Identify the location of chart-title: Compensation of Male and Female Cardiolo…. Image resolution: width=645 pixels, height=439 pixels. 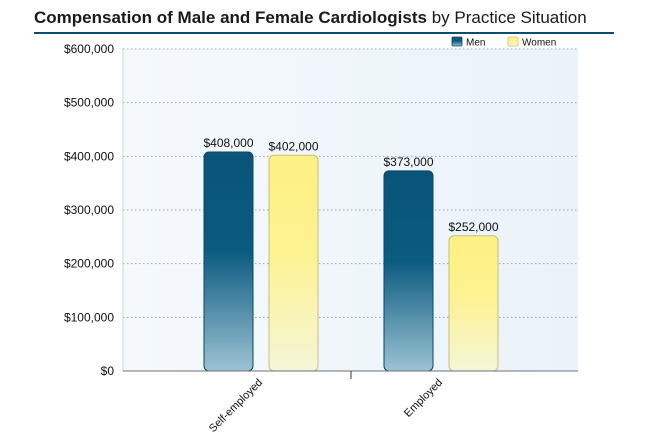
(230, 17).